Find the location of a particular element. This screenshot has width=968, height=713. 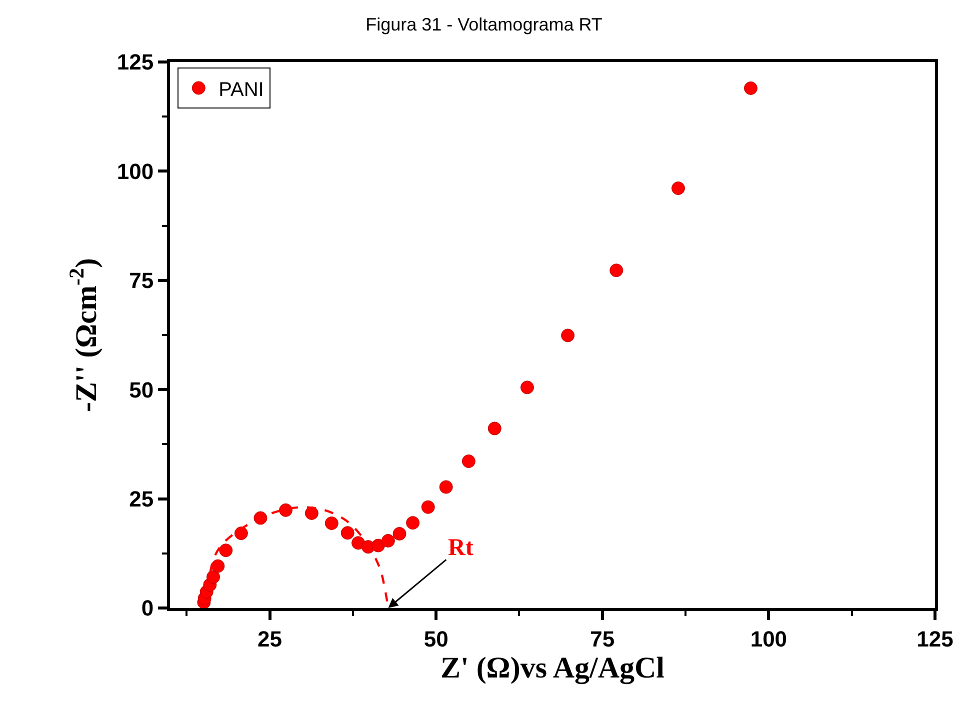

x-tick-label: 75 is located at coordinates (602, 639).